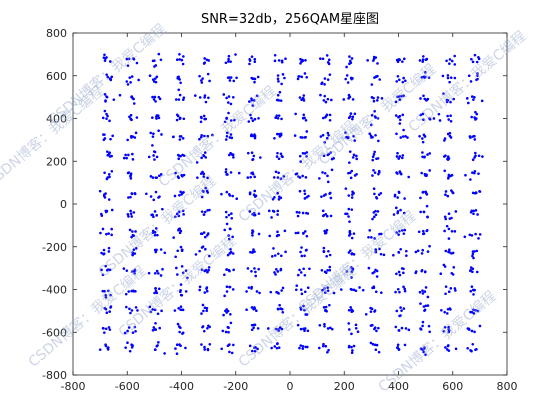 The height and width of the screenshot is (420, 560). Describe the element at coordinates (56, 119) in the screenshot. I see `y-tick-label: 400` at that location.